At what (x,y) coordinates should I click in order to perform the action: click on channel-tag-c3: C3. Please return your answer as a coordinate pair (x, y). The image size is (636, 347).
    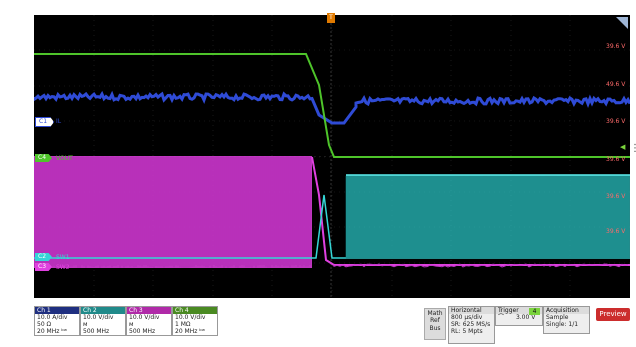
    Looking at the image, I should click on (44, 267).